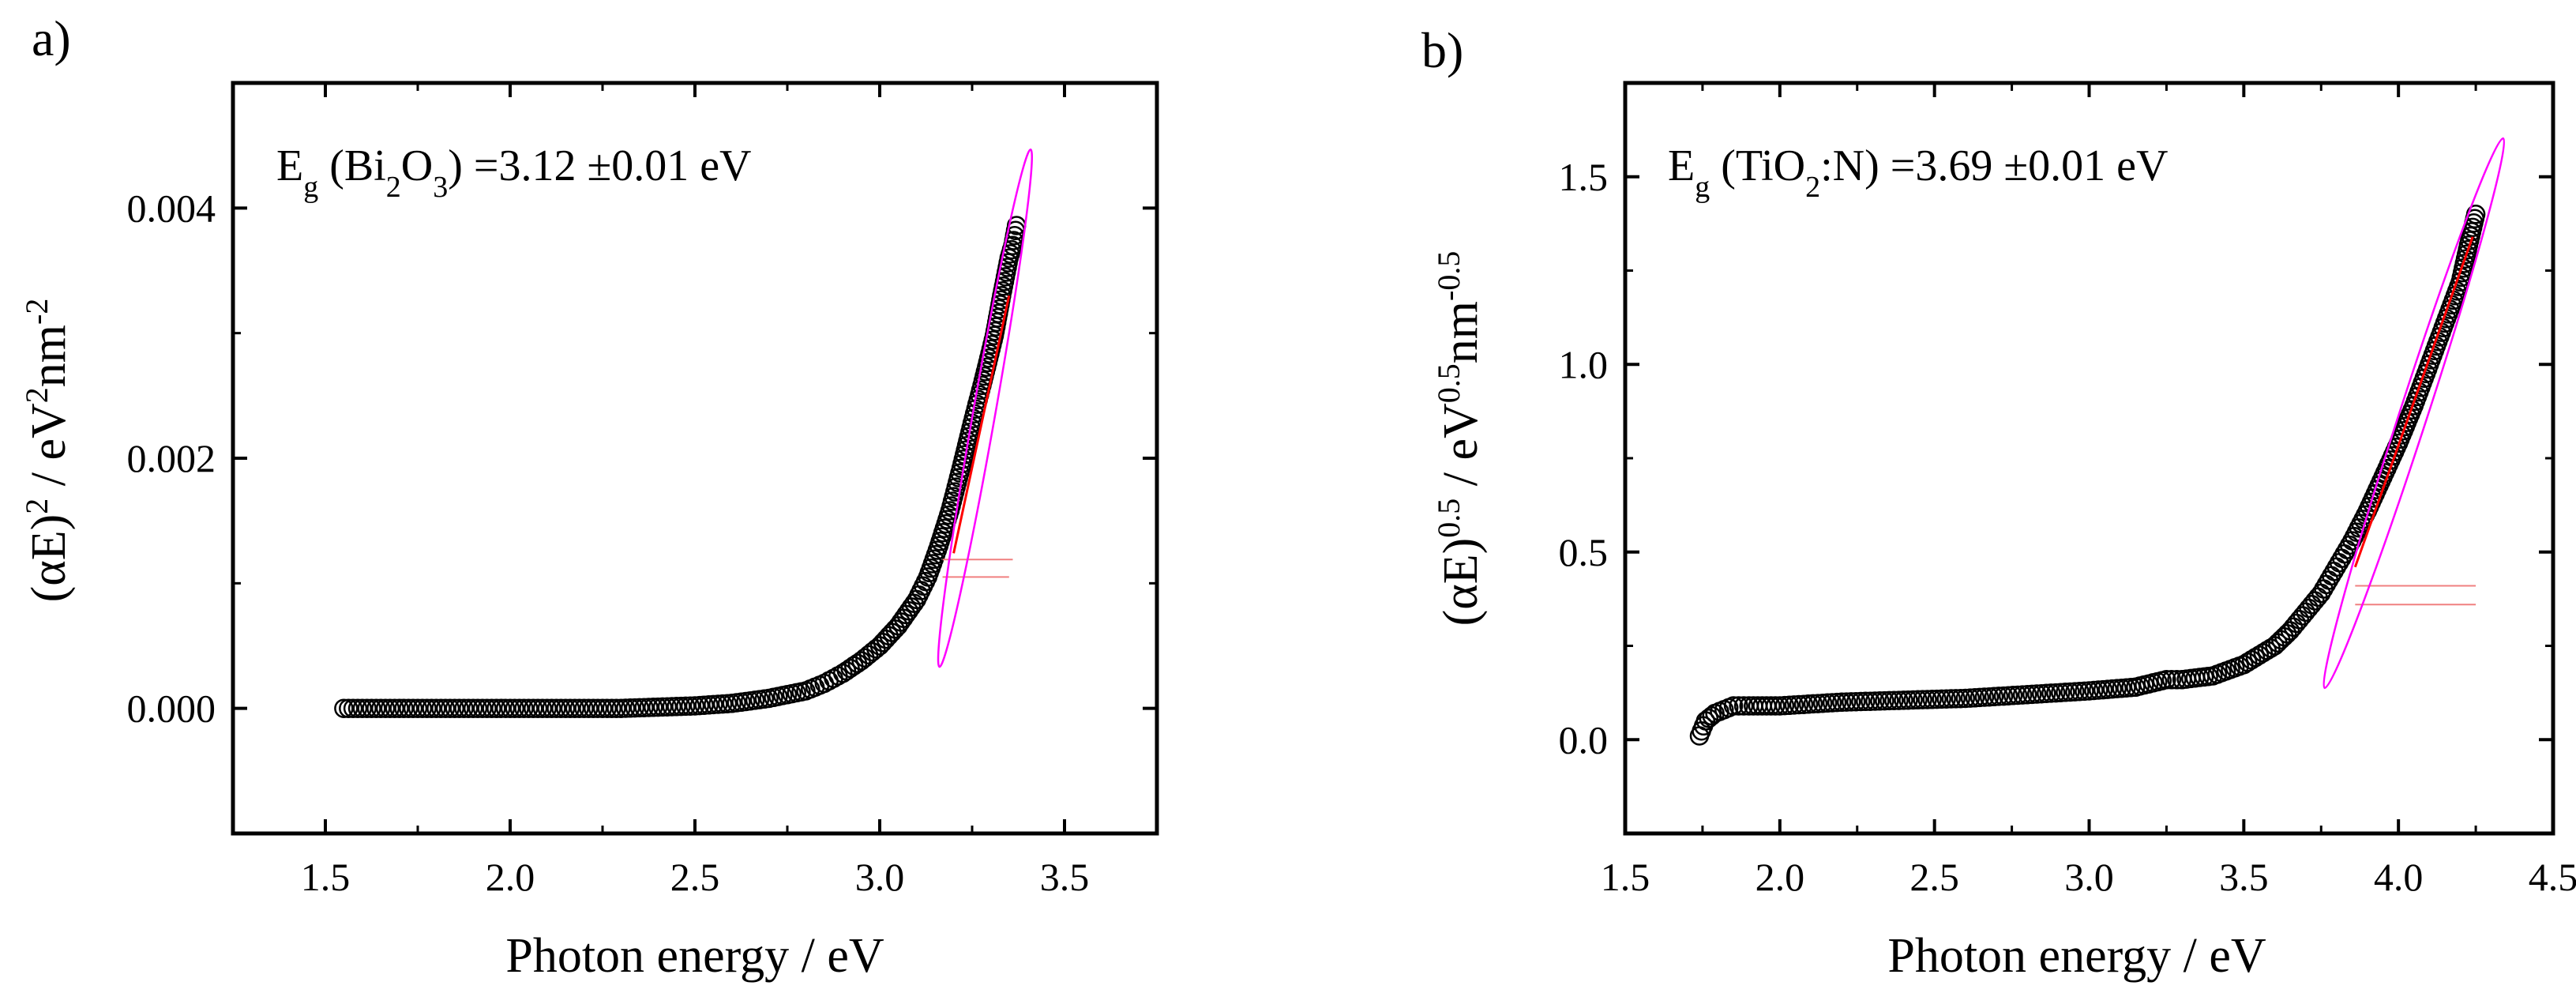  What do you see at coordinates (1584, 177) in the screenshot?
I see `y-tick-label-b: 1.5` at bounding box center [1584, 177].